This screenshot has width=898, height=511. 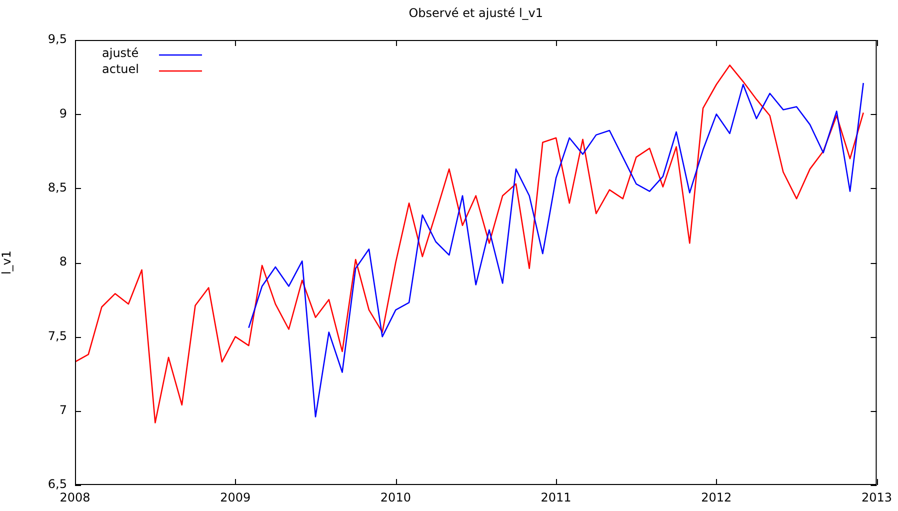 What do you see at coordinates (63, 113) in the screenshot?
I see `y-tick-label: 9` at bounding box center [63, 113].